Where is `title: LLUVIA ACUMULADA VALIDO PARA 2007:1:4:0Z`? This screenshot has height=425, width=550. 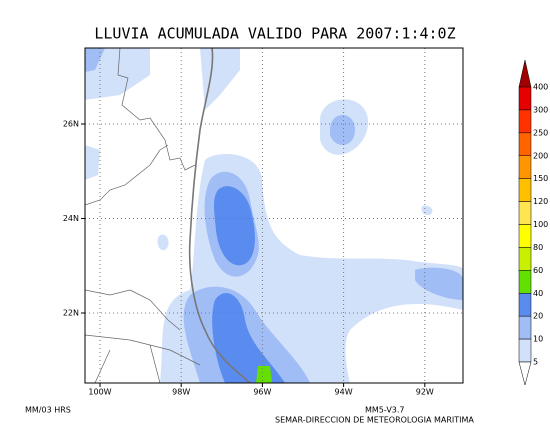
title: LLUVIA ACUMULADA VALIDO PARA 2007:1:4:0Z is located at coordinates (274, 34).